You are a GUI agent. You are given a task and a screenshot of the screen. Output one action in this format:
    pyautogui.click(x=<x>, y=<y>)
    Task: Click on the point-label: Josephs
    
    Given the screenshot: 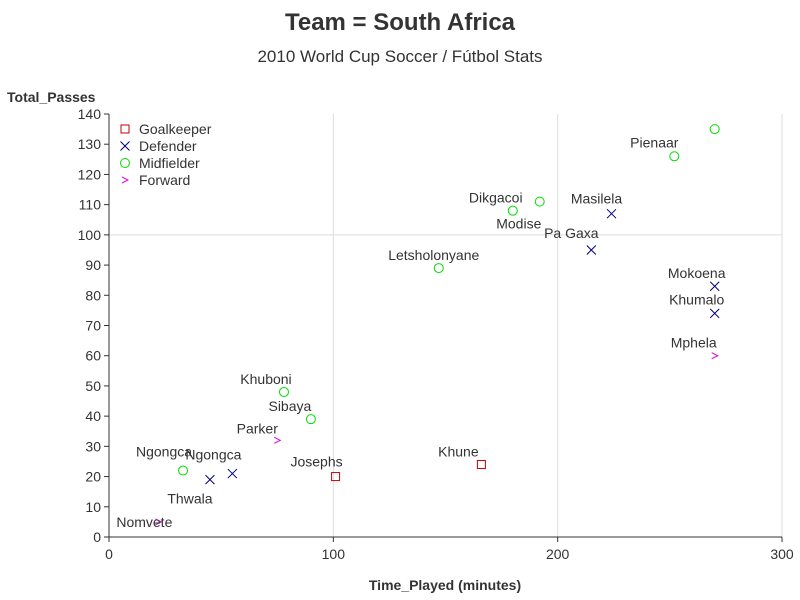 What is the action you would take?
    pyautogui.click(x=316, y=462)
    